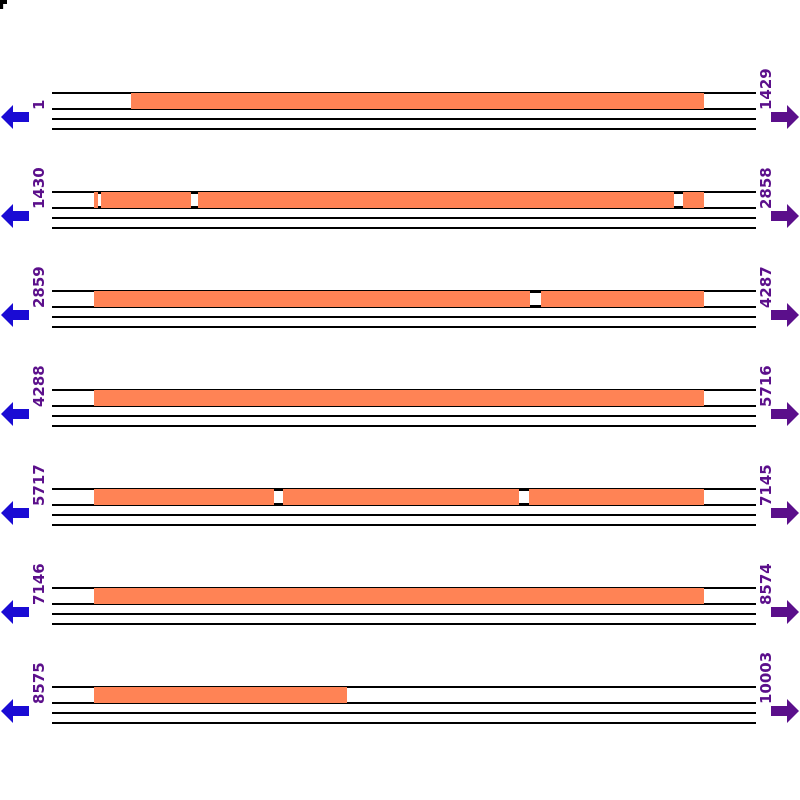 The height and width of the screenshot is (800, 800). I want to click on genome-track: 7146 8574, so click(400, 605).